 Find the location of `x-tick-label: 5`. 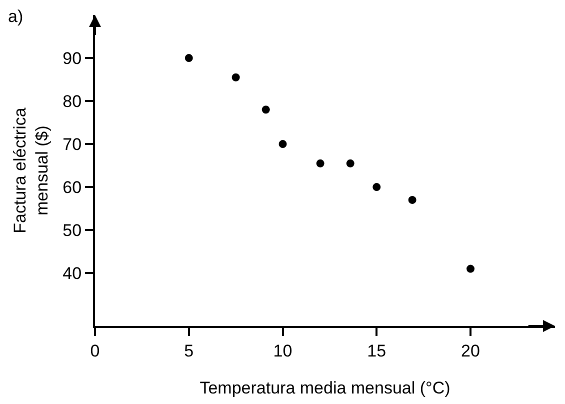

x-tick-label: 5 is located at coordinates (189, 350).